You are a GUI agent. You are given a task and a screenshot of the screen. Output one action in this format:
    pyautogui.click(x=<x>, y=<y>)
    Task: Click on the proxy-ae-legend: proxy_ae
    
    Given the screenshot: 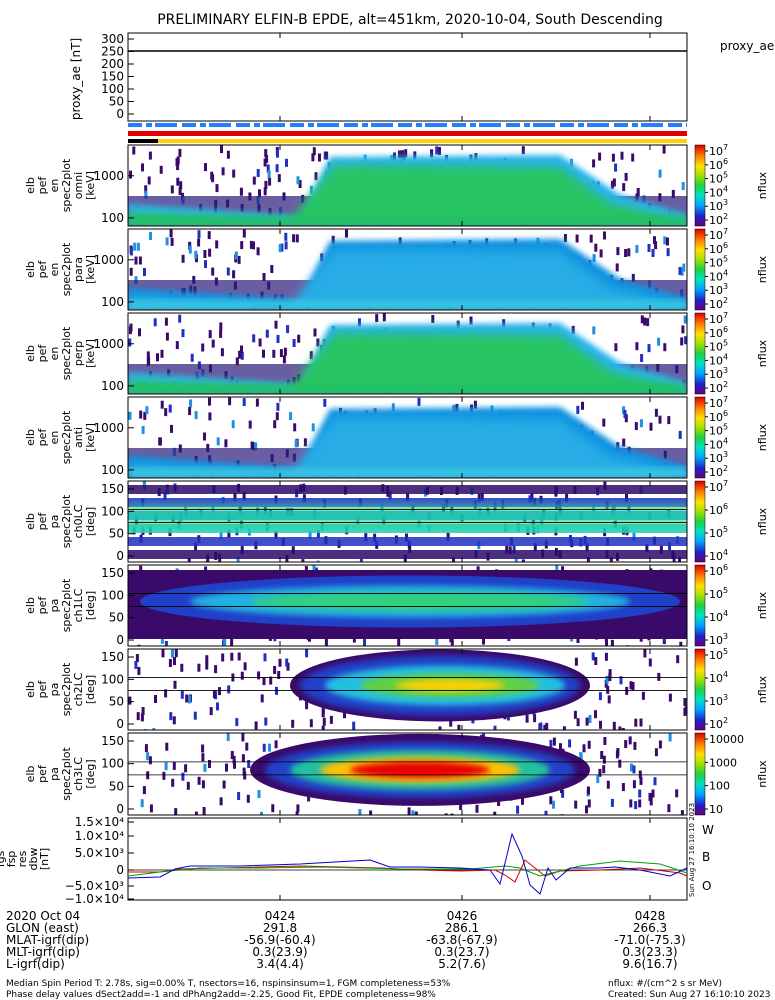 What is the action you would take?
    pyautogui.click(x=747, y=46)
    